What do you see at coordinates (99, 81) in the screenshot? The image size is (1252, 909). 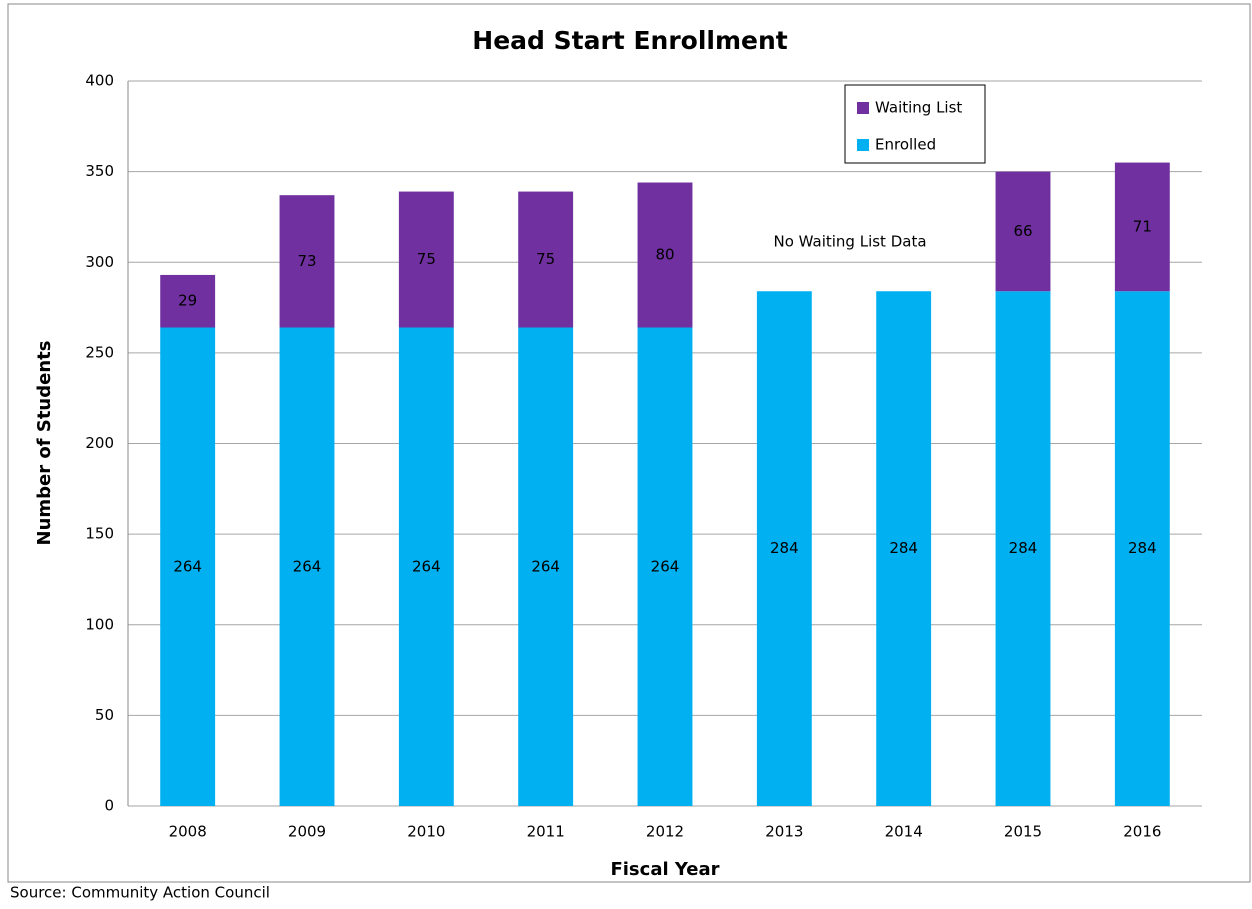 I see `y-tick-label: 400` at bounding box center [99, 81].